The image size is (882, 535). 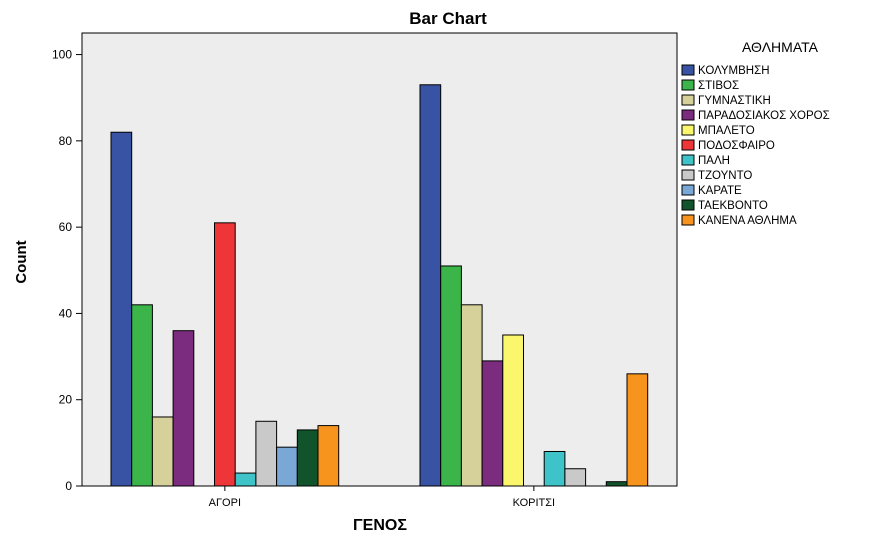 I want to click on legend-label: ΓΥΜΝΑΣΤΙΚΗ, so click(x=734, y=101).